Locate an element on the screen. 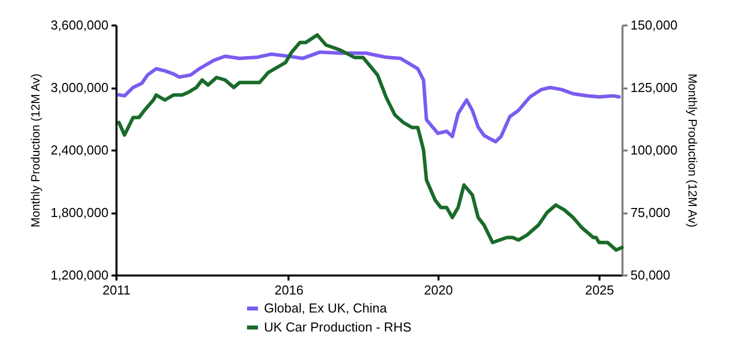  legend-label: UK Car Production - RHS is located at coordinates (338, 327).